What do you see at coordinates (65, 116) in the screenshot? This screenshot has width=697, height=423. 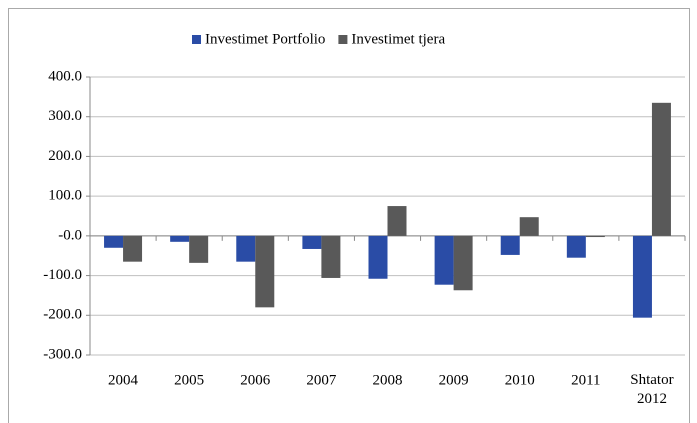 I see `y-tick-label: 300.0` at bounding box center [65, 116].